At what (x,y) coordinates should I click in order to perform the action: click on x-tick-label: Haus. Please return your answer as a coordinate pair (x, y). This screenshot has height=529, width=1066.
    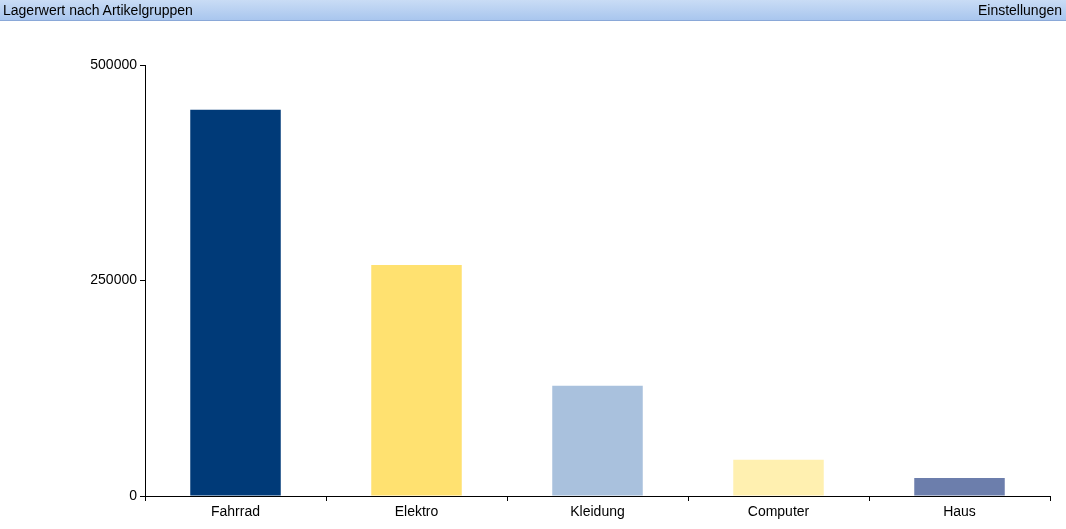
    Looking at the image, I should click on (959, 511).